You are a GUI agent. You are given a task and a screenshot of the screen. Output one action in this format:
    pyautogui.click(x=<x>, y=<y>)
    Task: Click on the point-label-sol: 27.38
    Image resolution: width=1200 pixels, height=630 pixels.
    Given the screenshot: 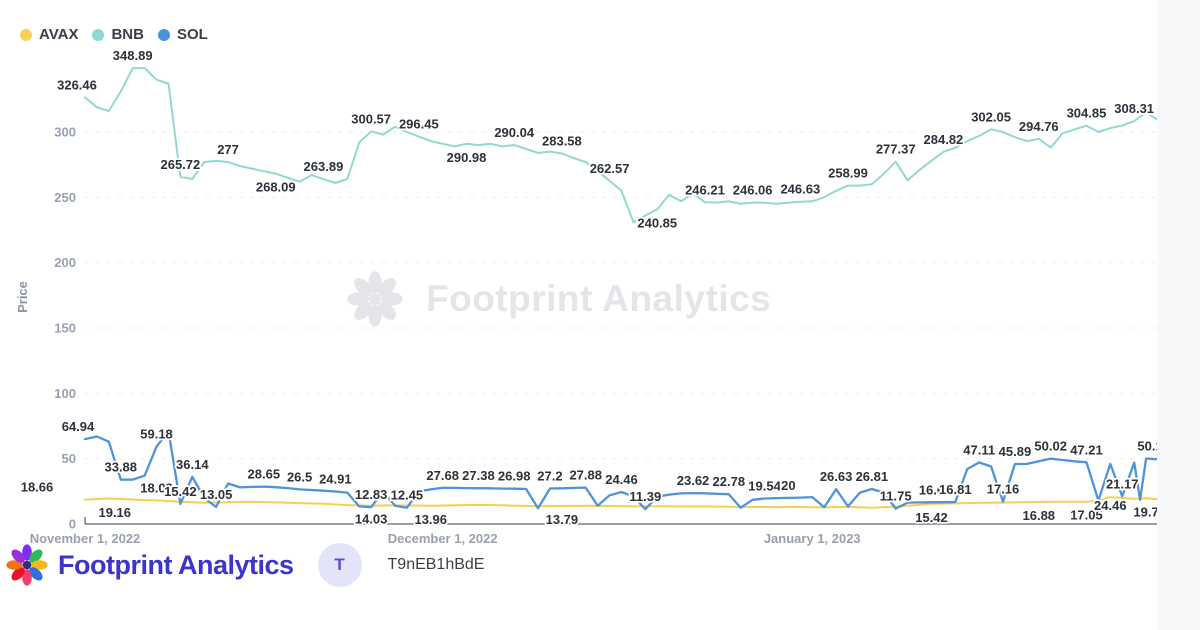 What is the action you would take?
    pyautogui.click(x=478, y=475)
    